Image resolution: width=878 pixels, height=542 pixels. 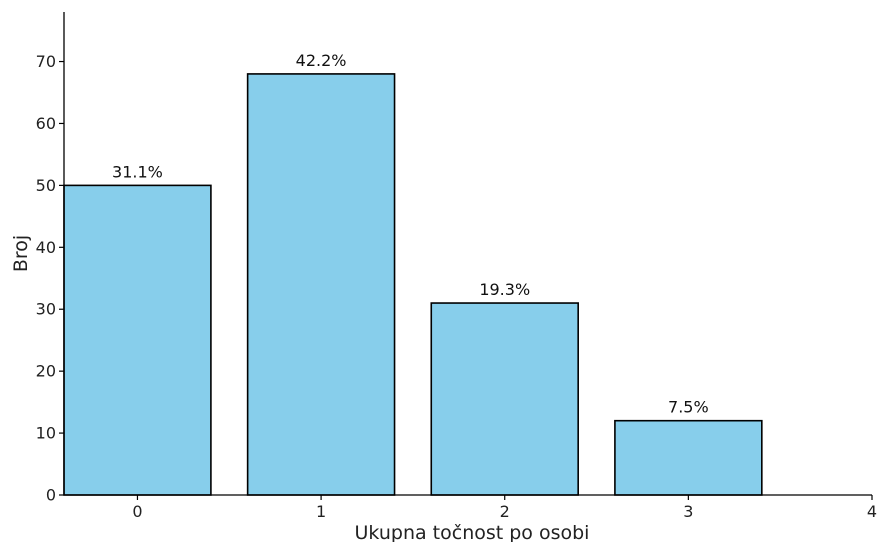 What do you see at coordinates (46, 433) in the screenshot?
I see `y-tick-label: 10` at bounding box center [46, 433].